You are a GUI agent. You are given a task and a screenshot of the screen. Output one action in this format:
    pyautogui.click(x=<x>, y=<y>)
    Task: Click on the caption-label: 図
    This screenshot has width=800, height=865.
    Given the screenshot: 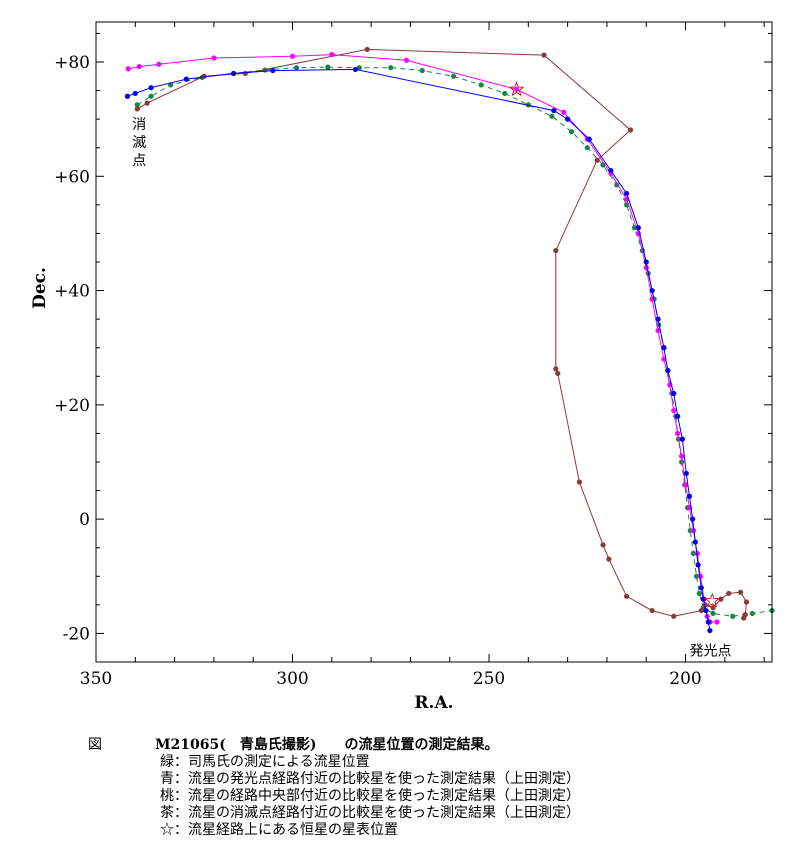 What is the action you would take?
    pyautogui.click(x=95, y=745)
    